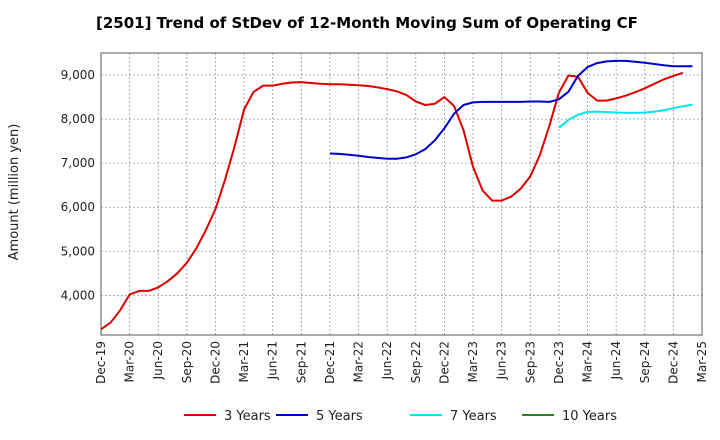 This screenshot has height=440, width=720. Describe the element at coordinates (702, 361) in the screenshot. I see `x-tick-label: Mar-25` at that location.